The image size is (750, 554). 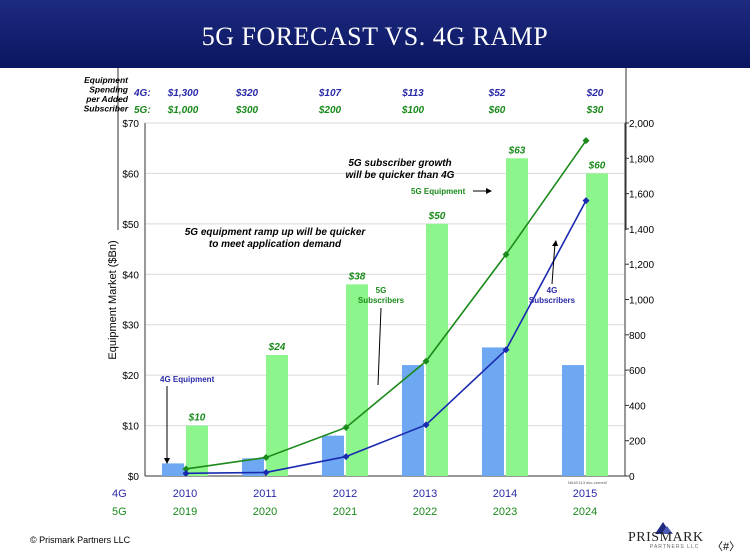 I want to click on spending-value: $60, so click(x=497, y=110).